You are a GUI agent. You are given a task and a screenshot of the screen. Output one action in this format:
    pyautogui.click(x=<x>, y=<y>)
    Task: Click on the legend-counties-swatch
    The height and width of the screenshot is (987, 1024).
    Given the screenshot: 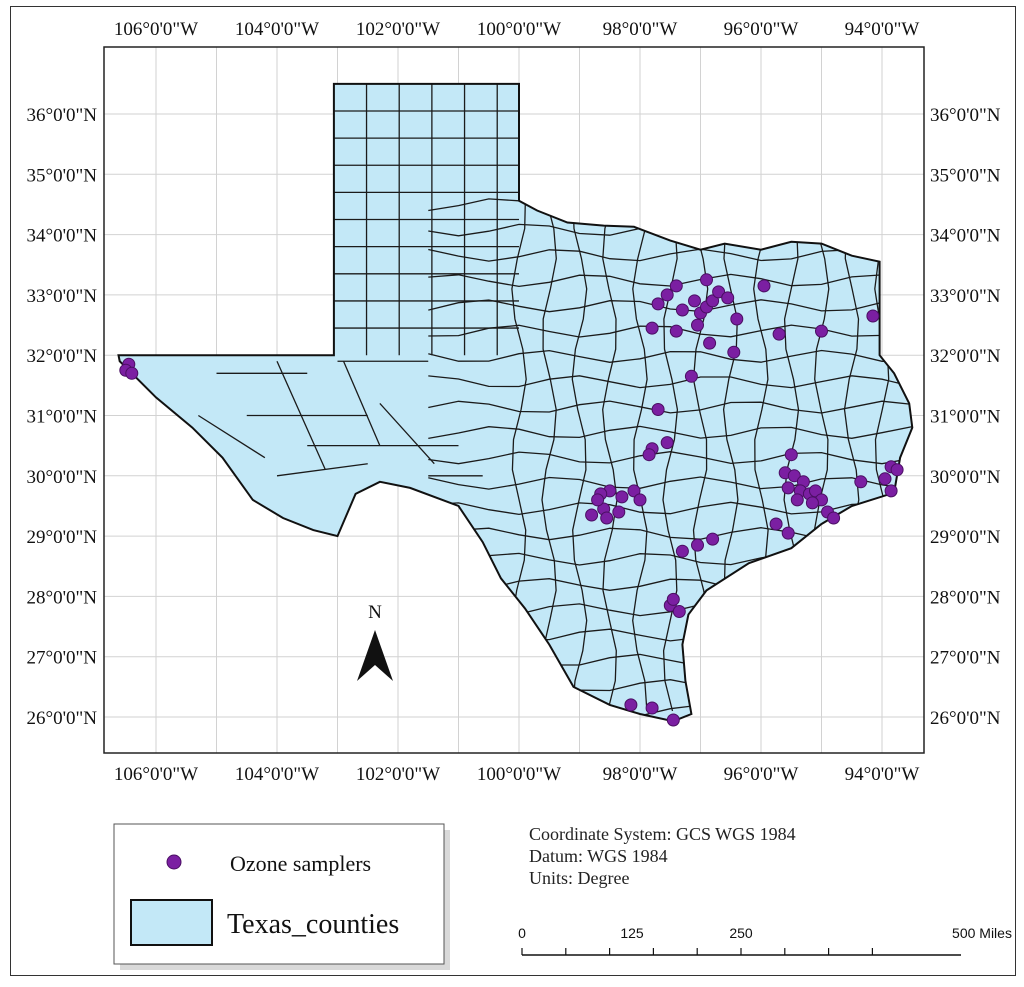 What is the action you would take?
    pyautogui.click(x=171, y=922)
    